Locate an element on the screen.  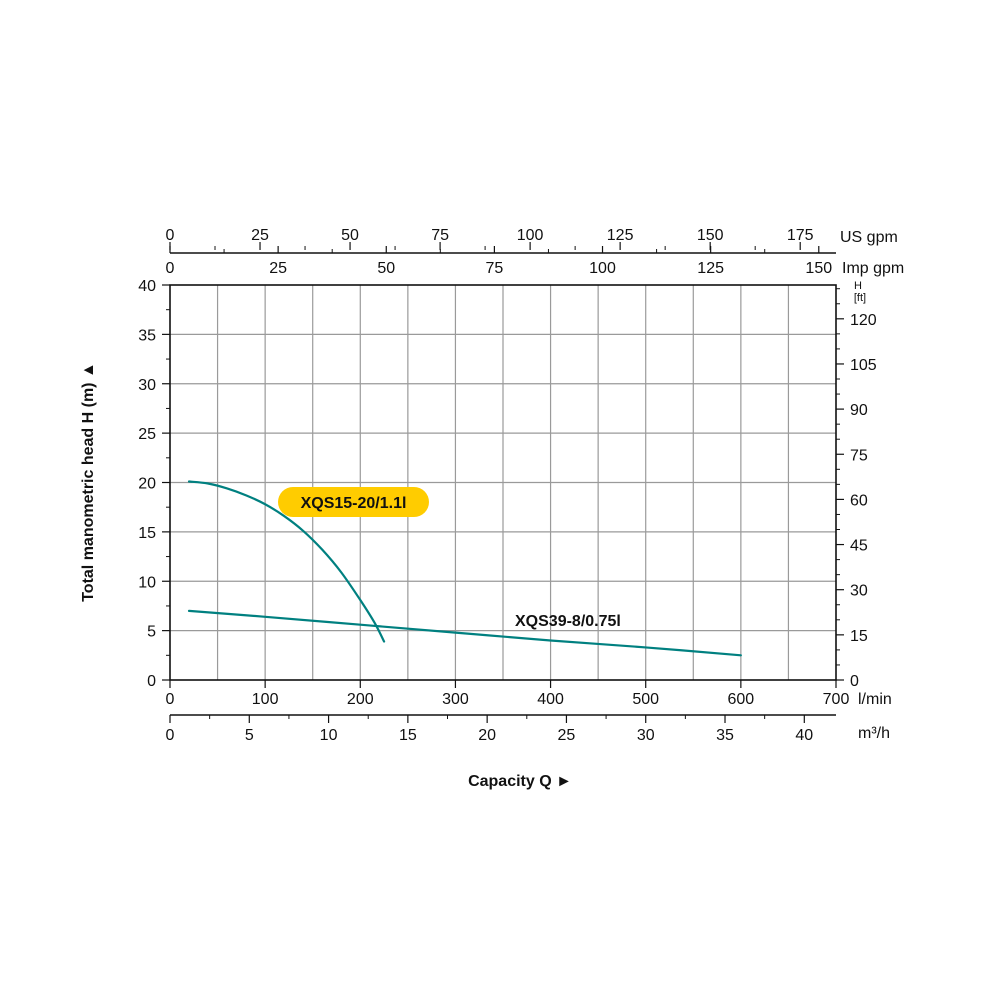
x-tick-label: 400 is located at coordinates (550, 699).